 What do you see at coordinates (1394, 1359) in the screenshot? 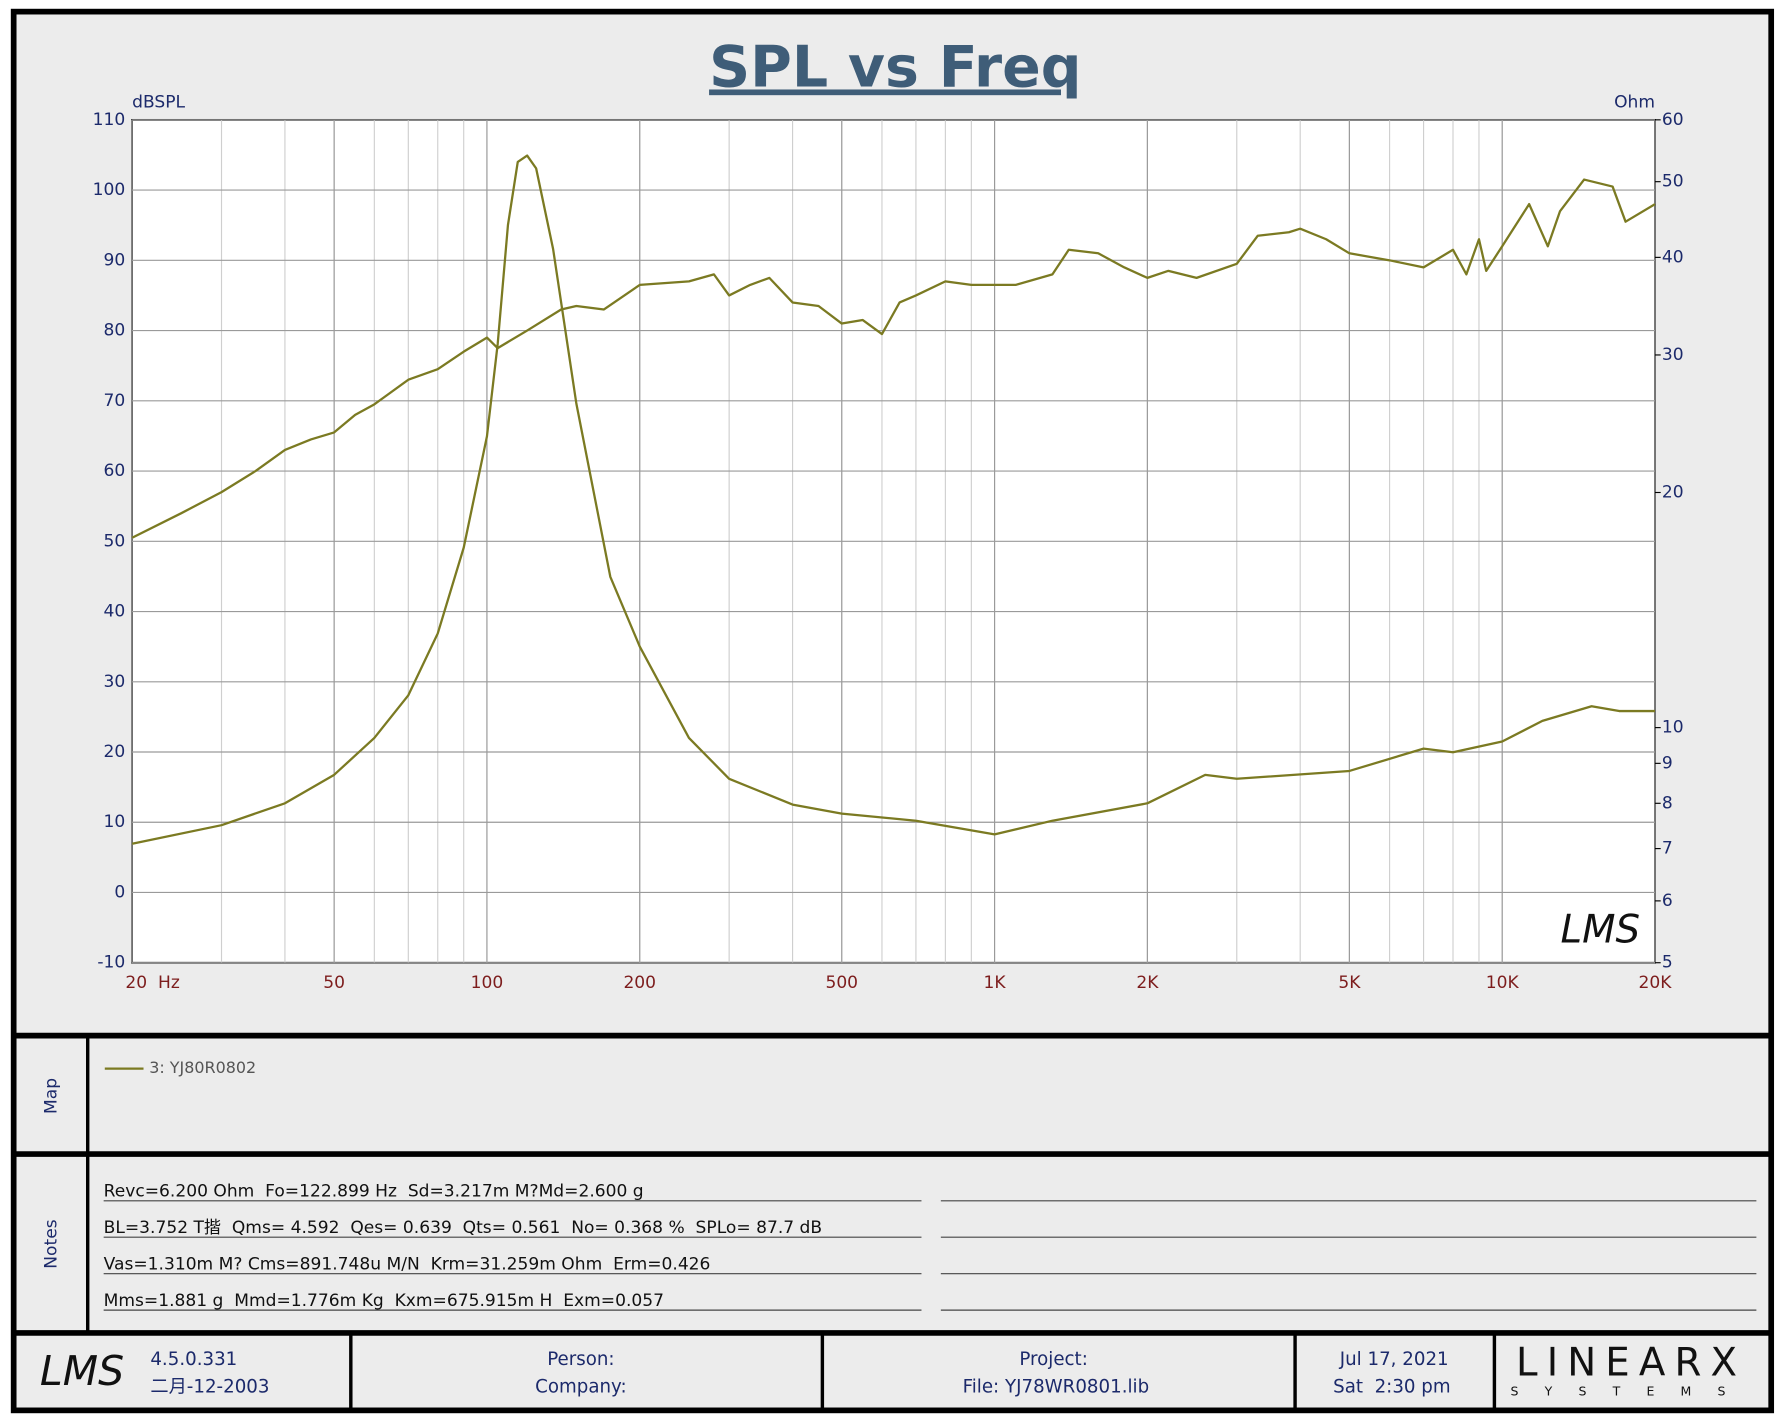
I see `date: Jul 17, 2021` at bounding box center [1394, 1359].